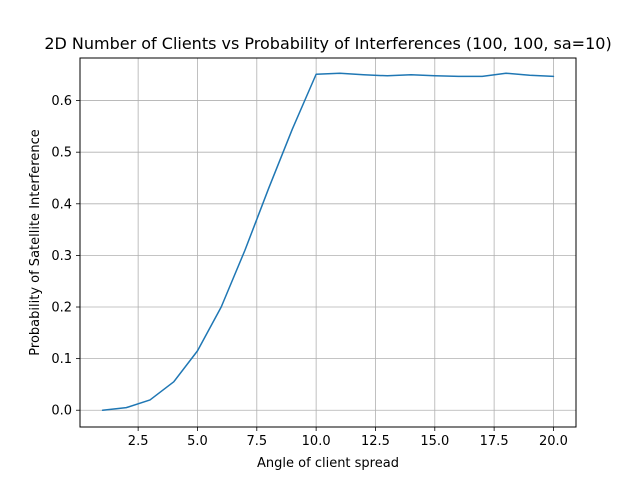  I want to click on y-tick-label: 0.1, so click(61, 359).